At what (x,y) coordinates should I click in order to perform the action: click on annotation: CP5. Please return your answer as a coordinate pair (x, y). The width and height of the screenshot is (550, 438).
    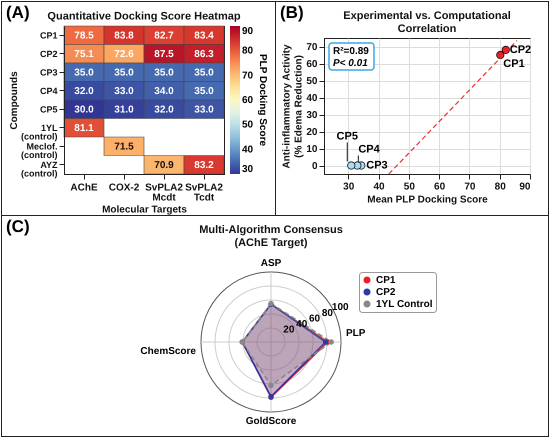
    Looking at the image, I should click on (347, 136).